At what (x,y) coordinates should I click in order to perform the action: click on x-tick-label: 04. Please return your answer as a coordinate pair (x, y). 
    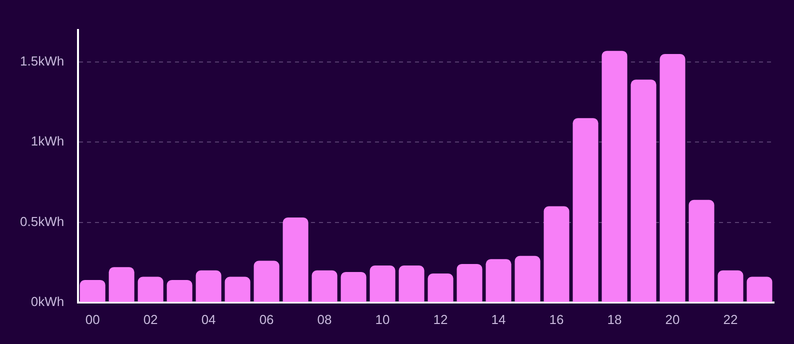
    Looking at the image, I should click on (208, 319).